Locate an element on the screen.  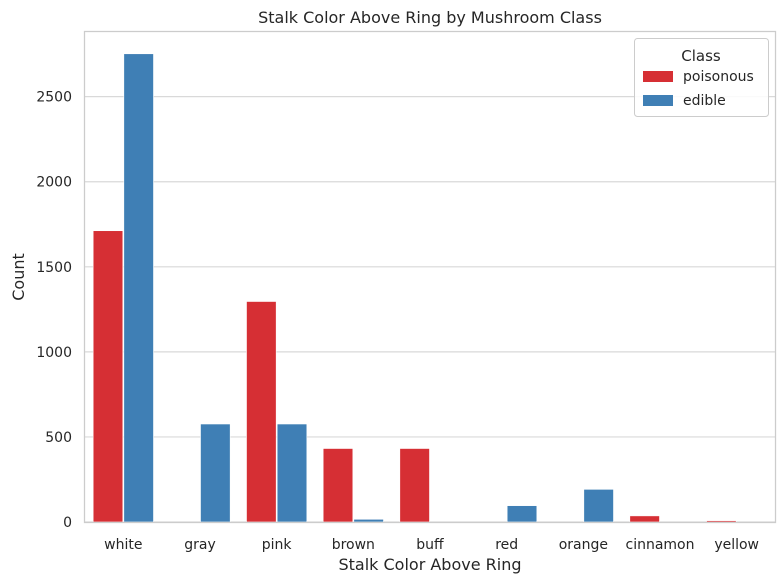
x-tick-label: red is located at coordinates (506, 545).